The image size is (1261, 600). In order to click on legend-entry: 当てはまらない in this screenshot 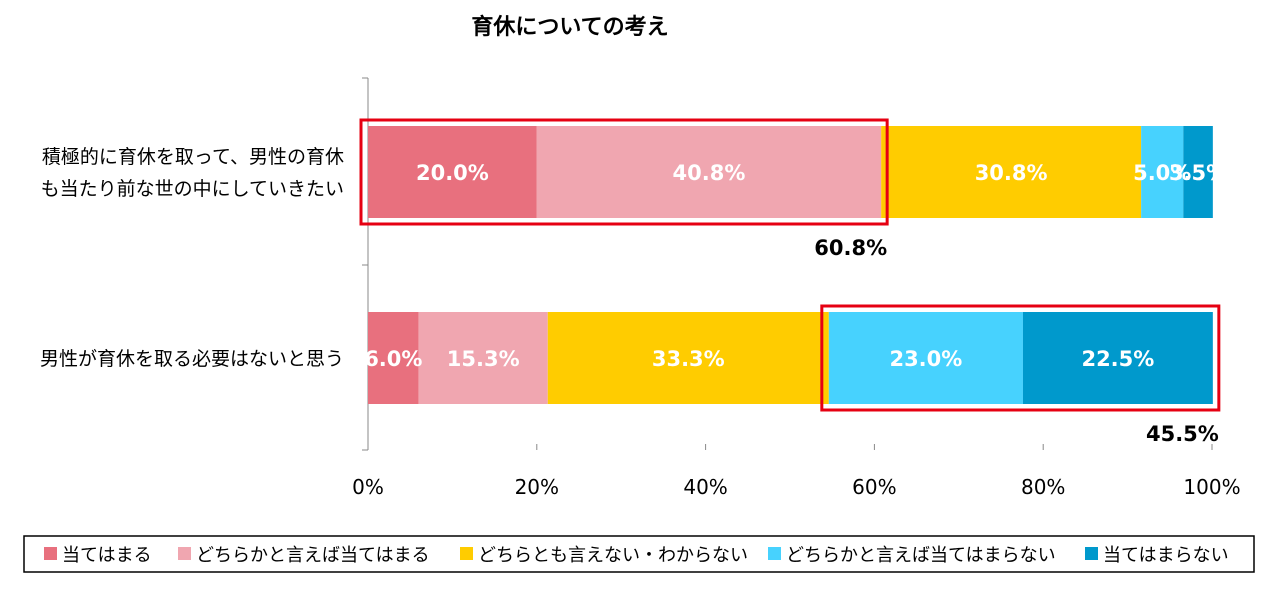, I will do `click(1166, 555)`.